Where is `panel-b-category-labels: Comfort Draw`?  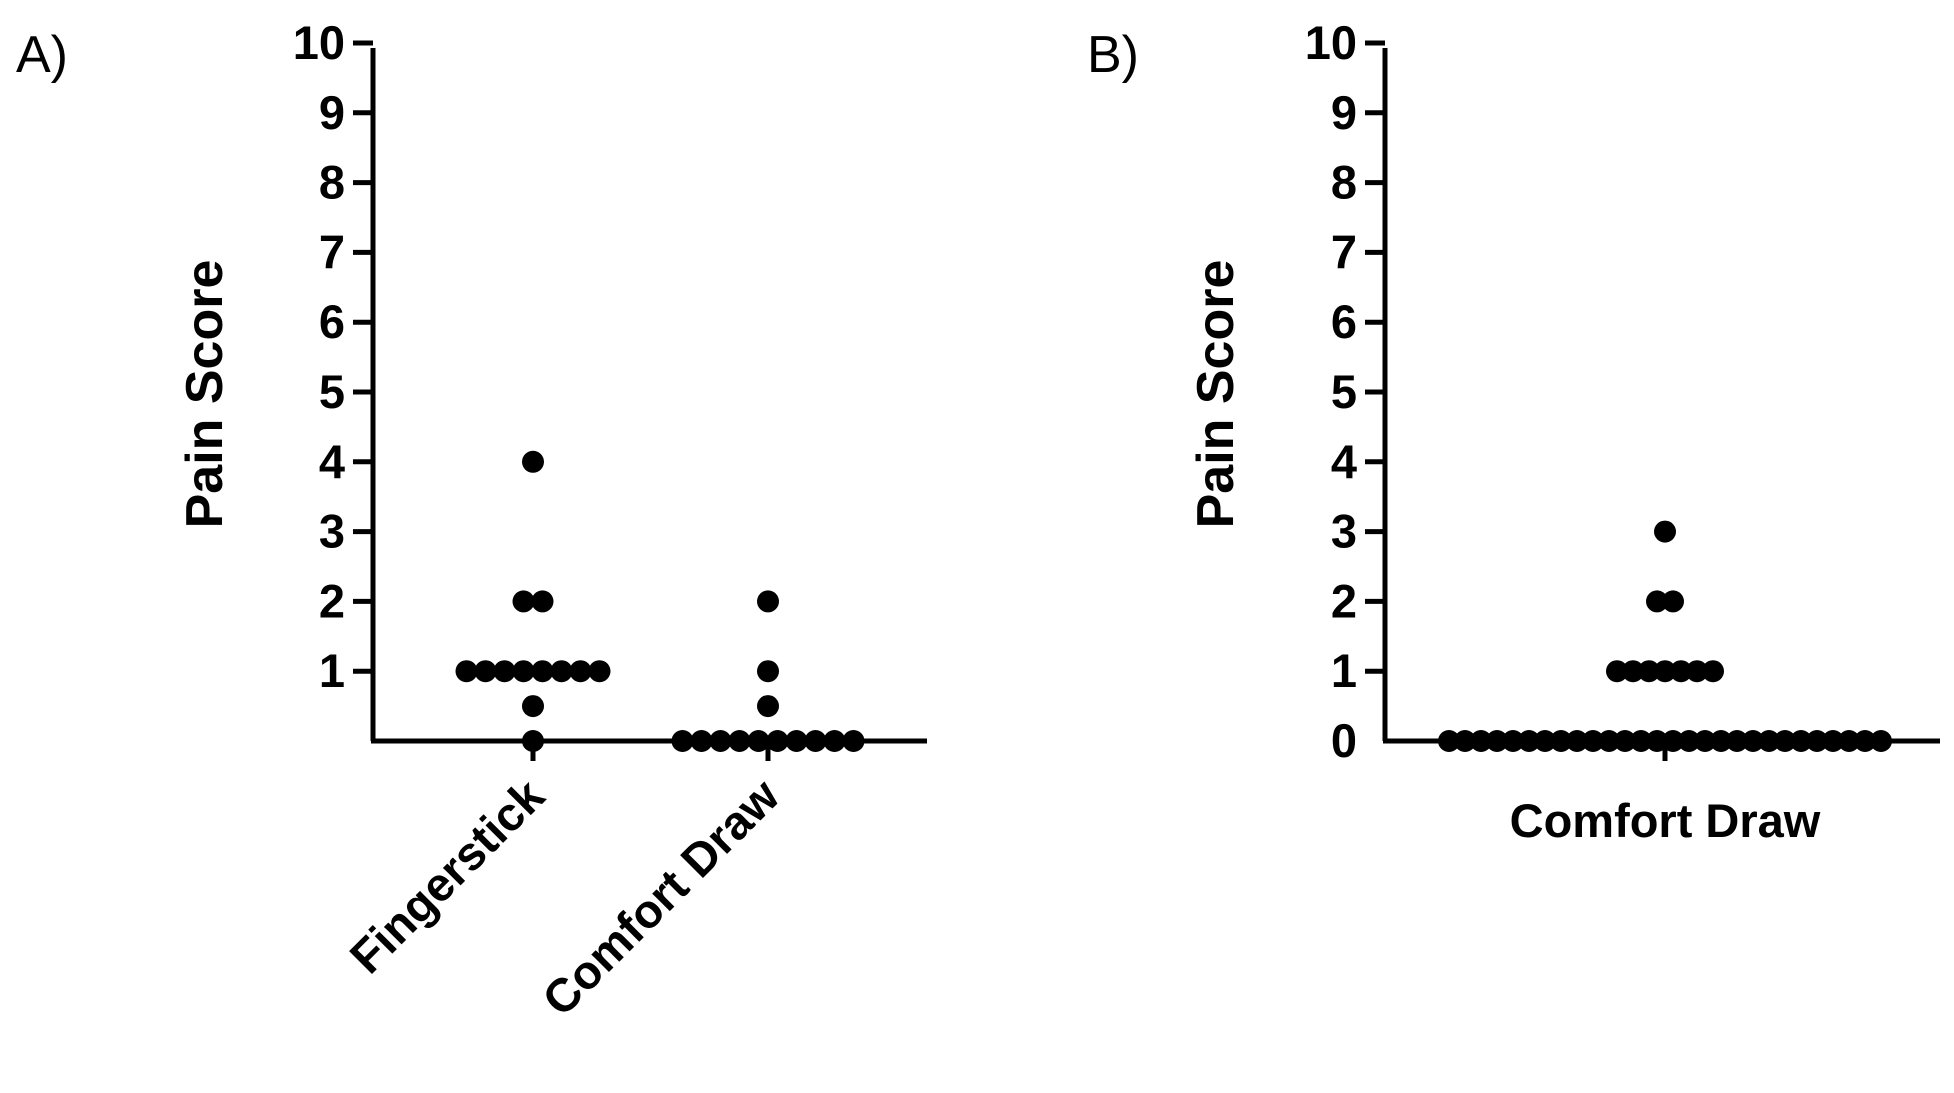
panel-b-category-labels: Comfort Draw is located at coordinates (1665, 820).